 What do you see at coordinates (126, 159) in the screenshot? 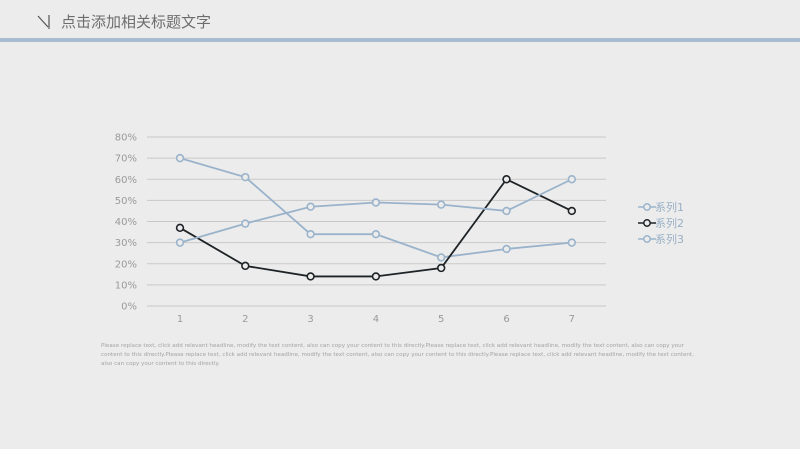
I see `y-tick-label: 70%` at bounding box center [126, 159].